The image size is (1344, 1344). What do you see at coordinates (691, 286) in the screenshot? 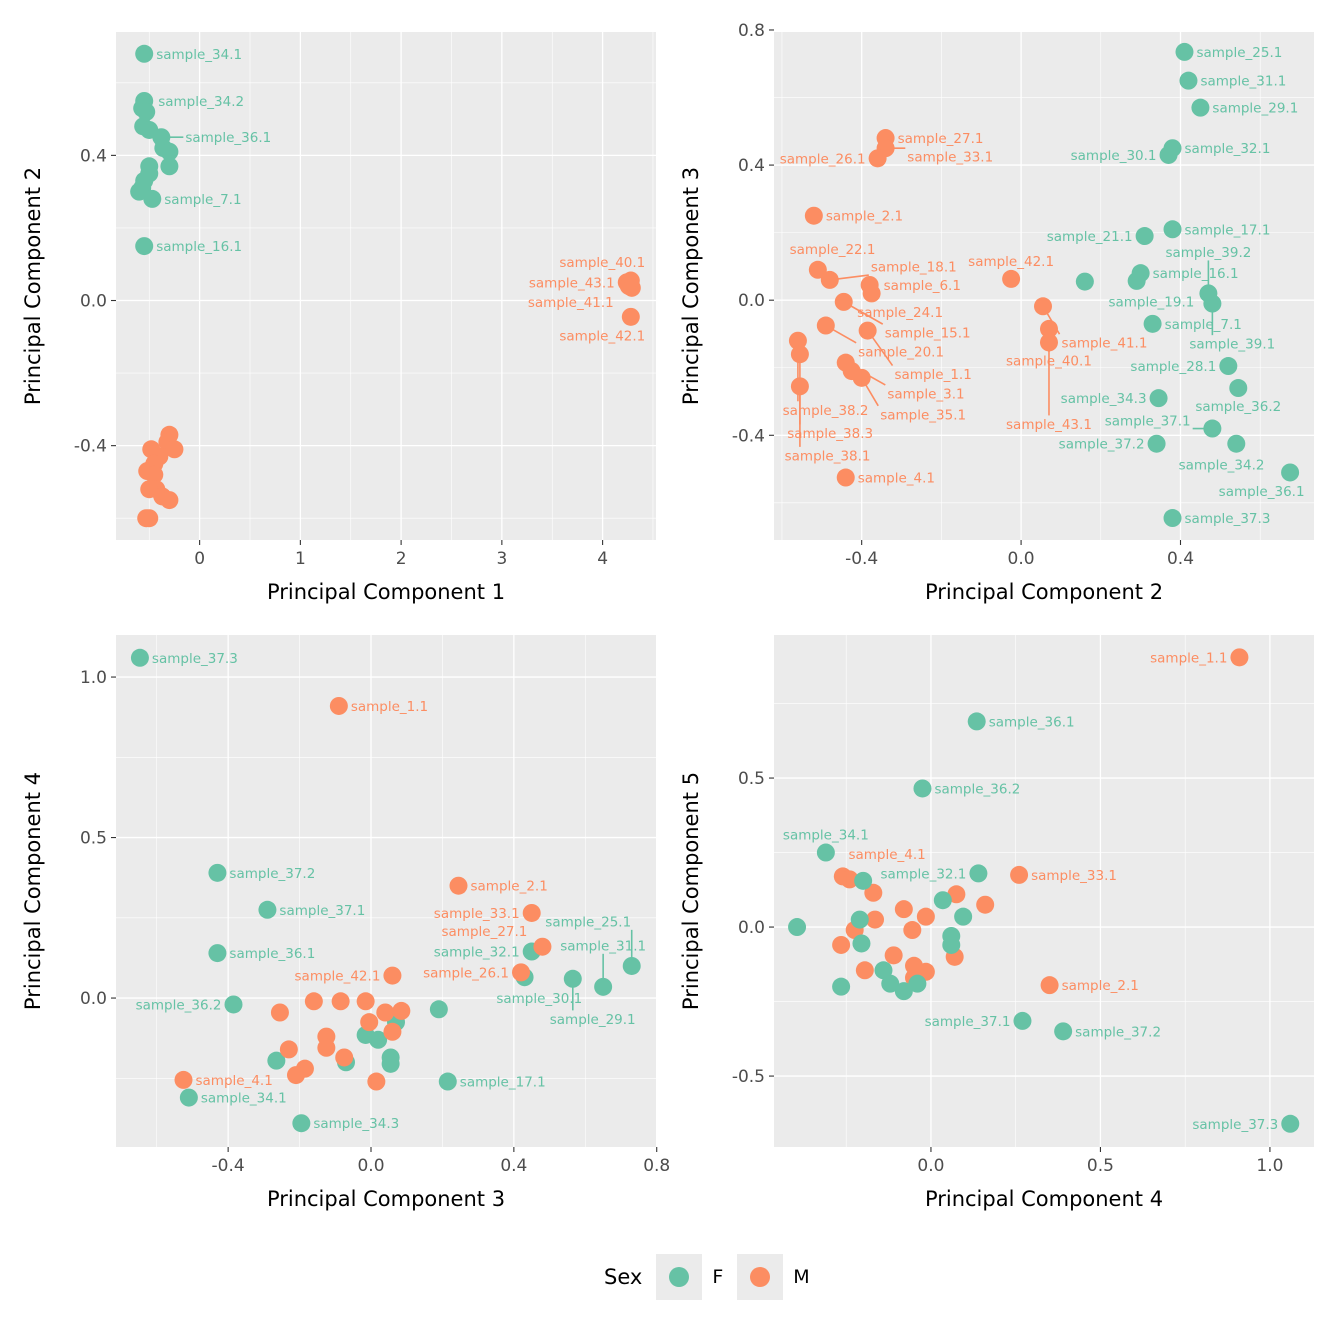
I see `y-axis-title: Principal Component 3` at bounding box center [691, 286].